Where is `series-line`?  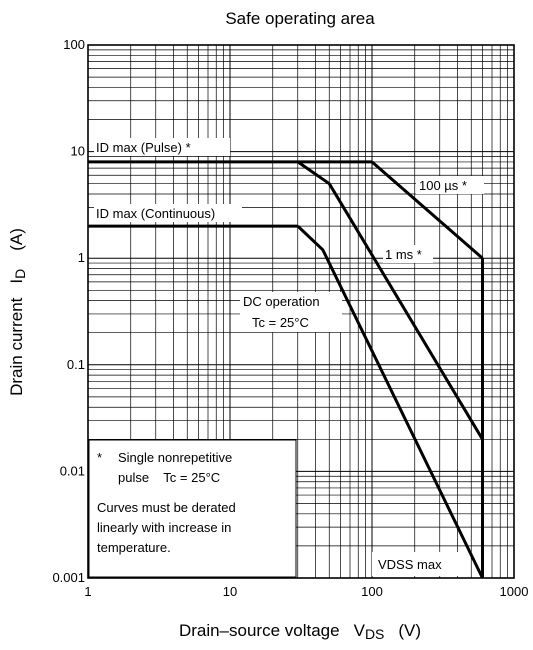
series-line is located at coordinates (427, 210).